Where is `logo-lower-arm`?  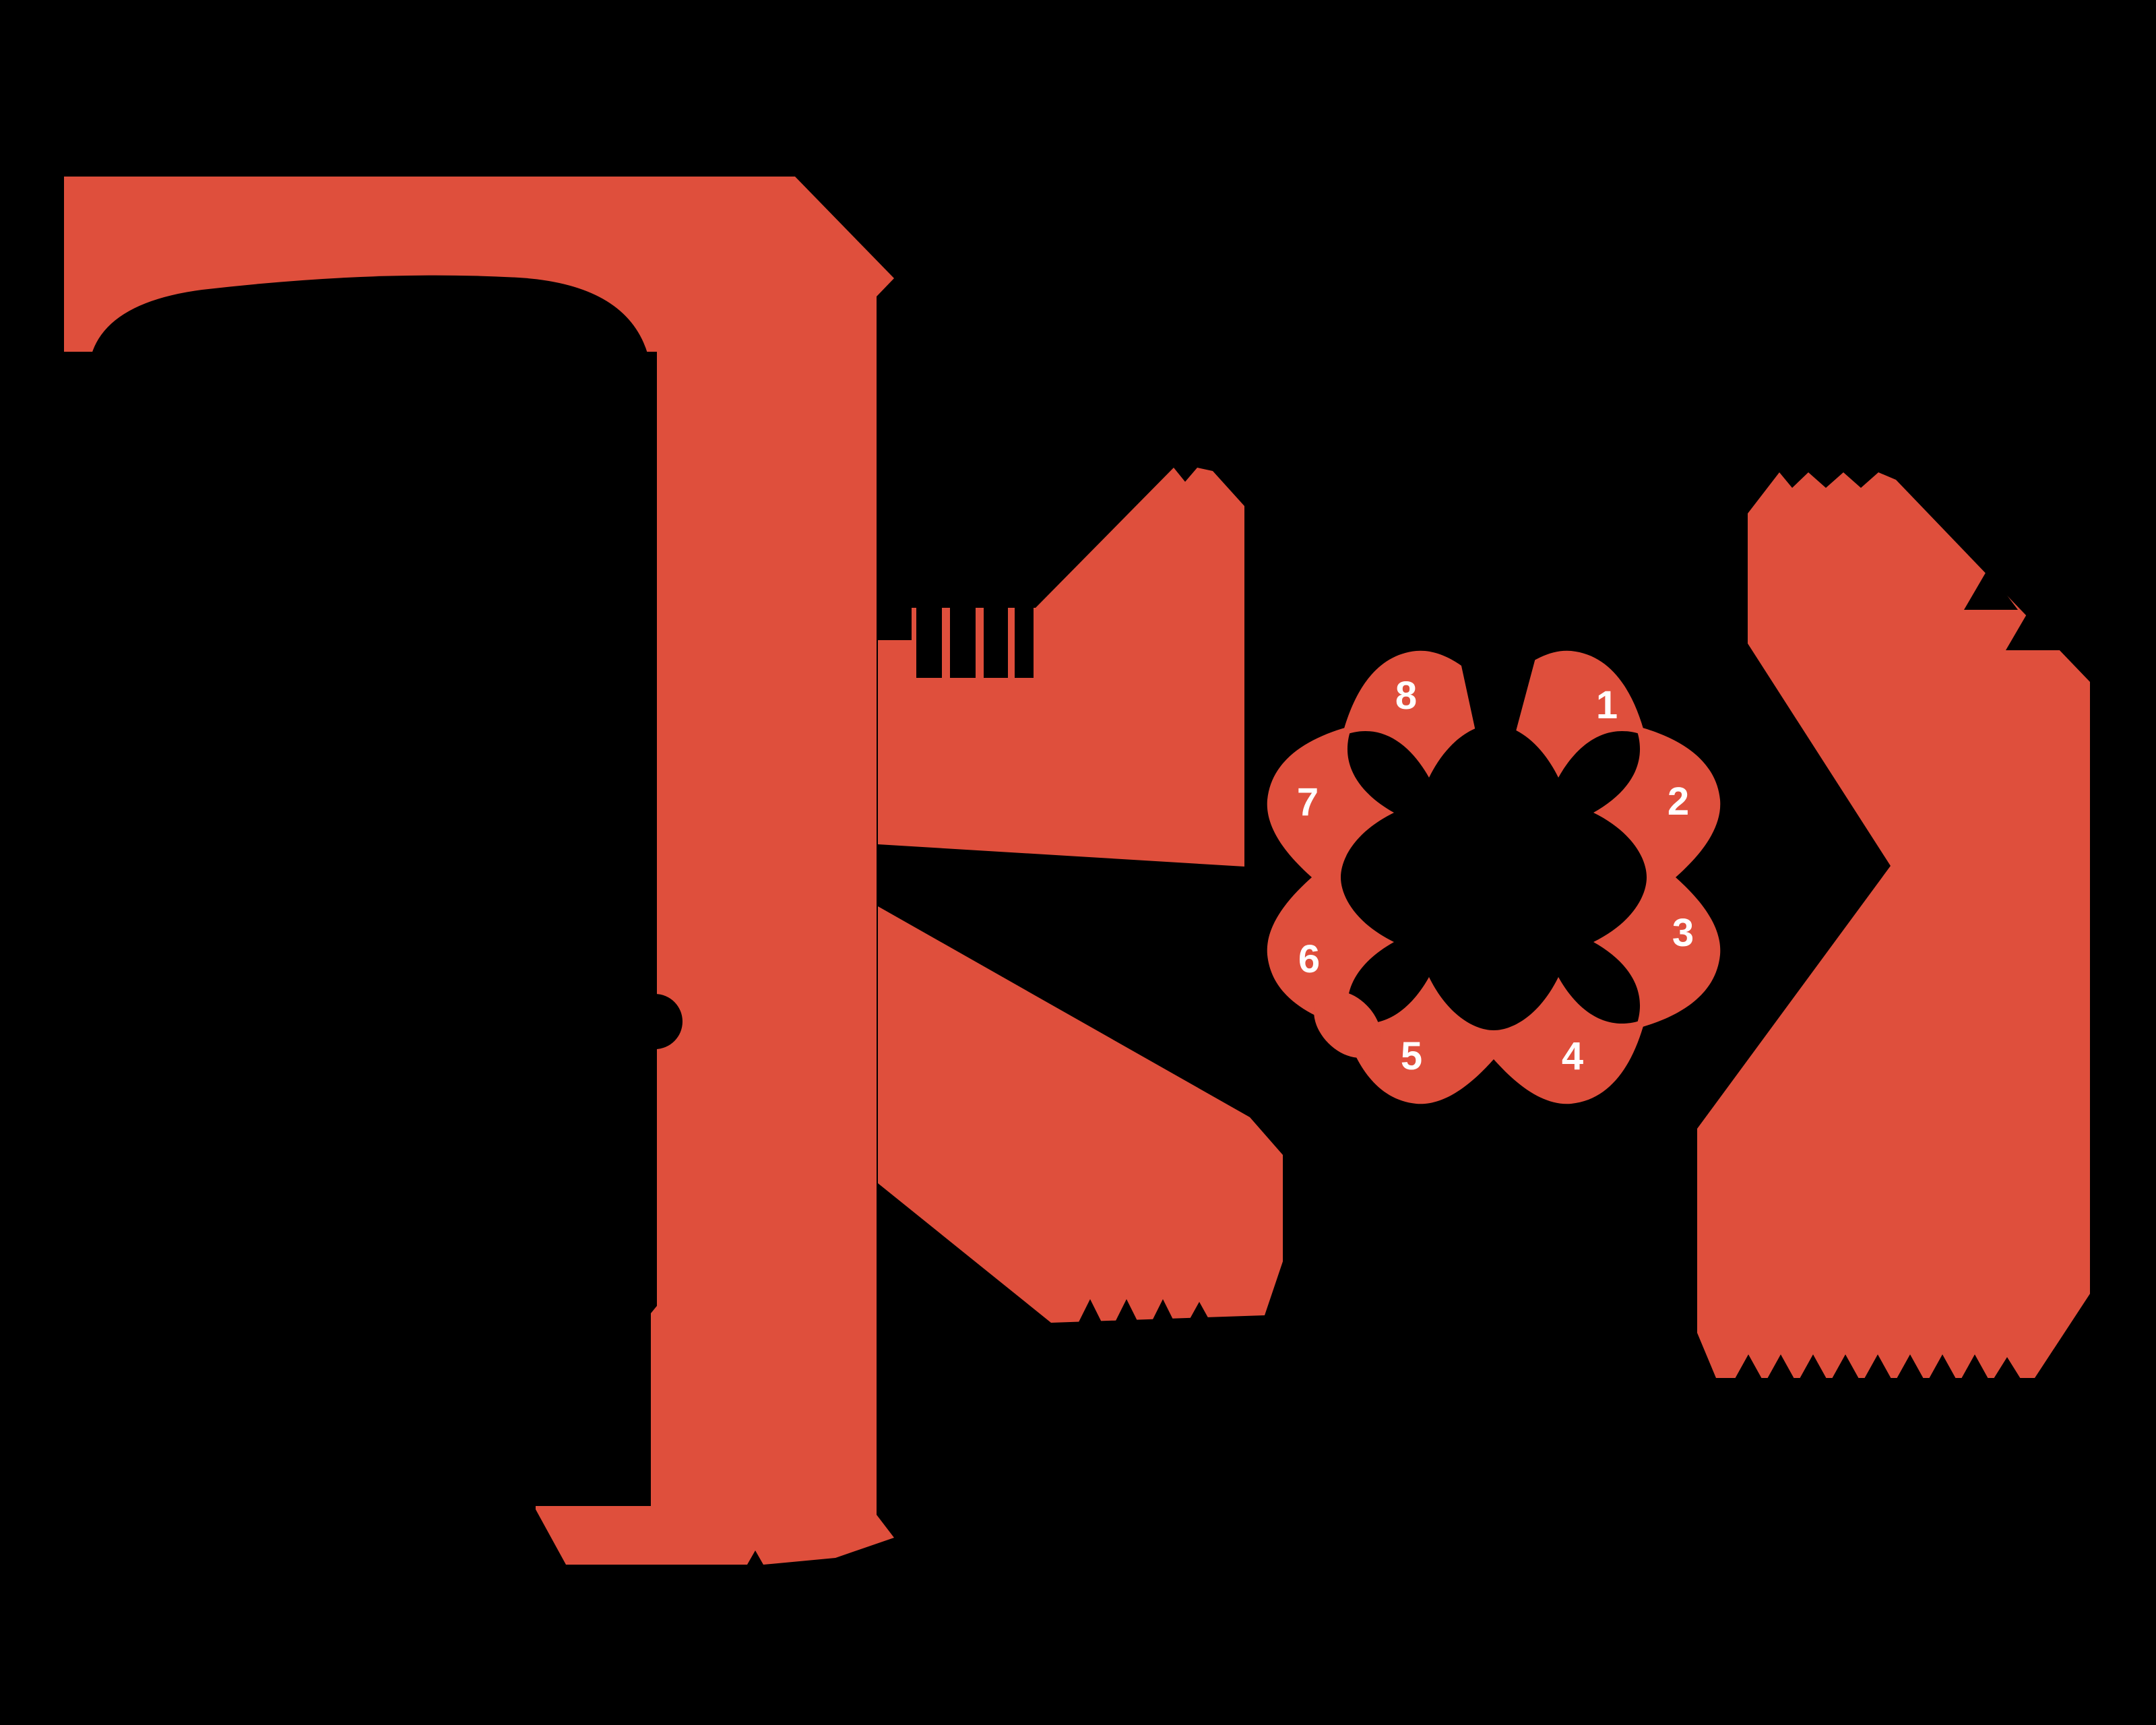 logo-lower-arm is located at coordinates (1080, 1114).